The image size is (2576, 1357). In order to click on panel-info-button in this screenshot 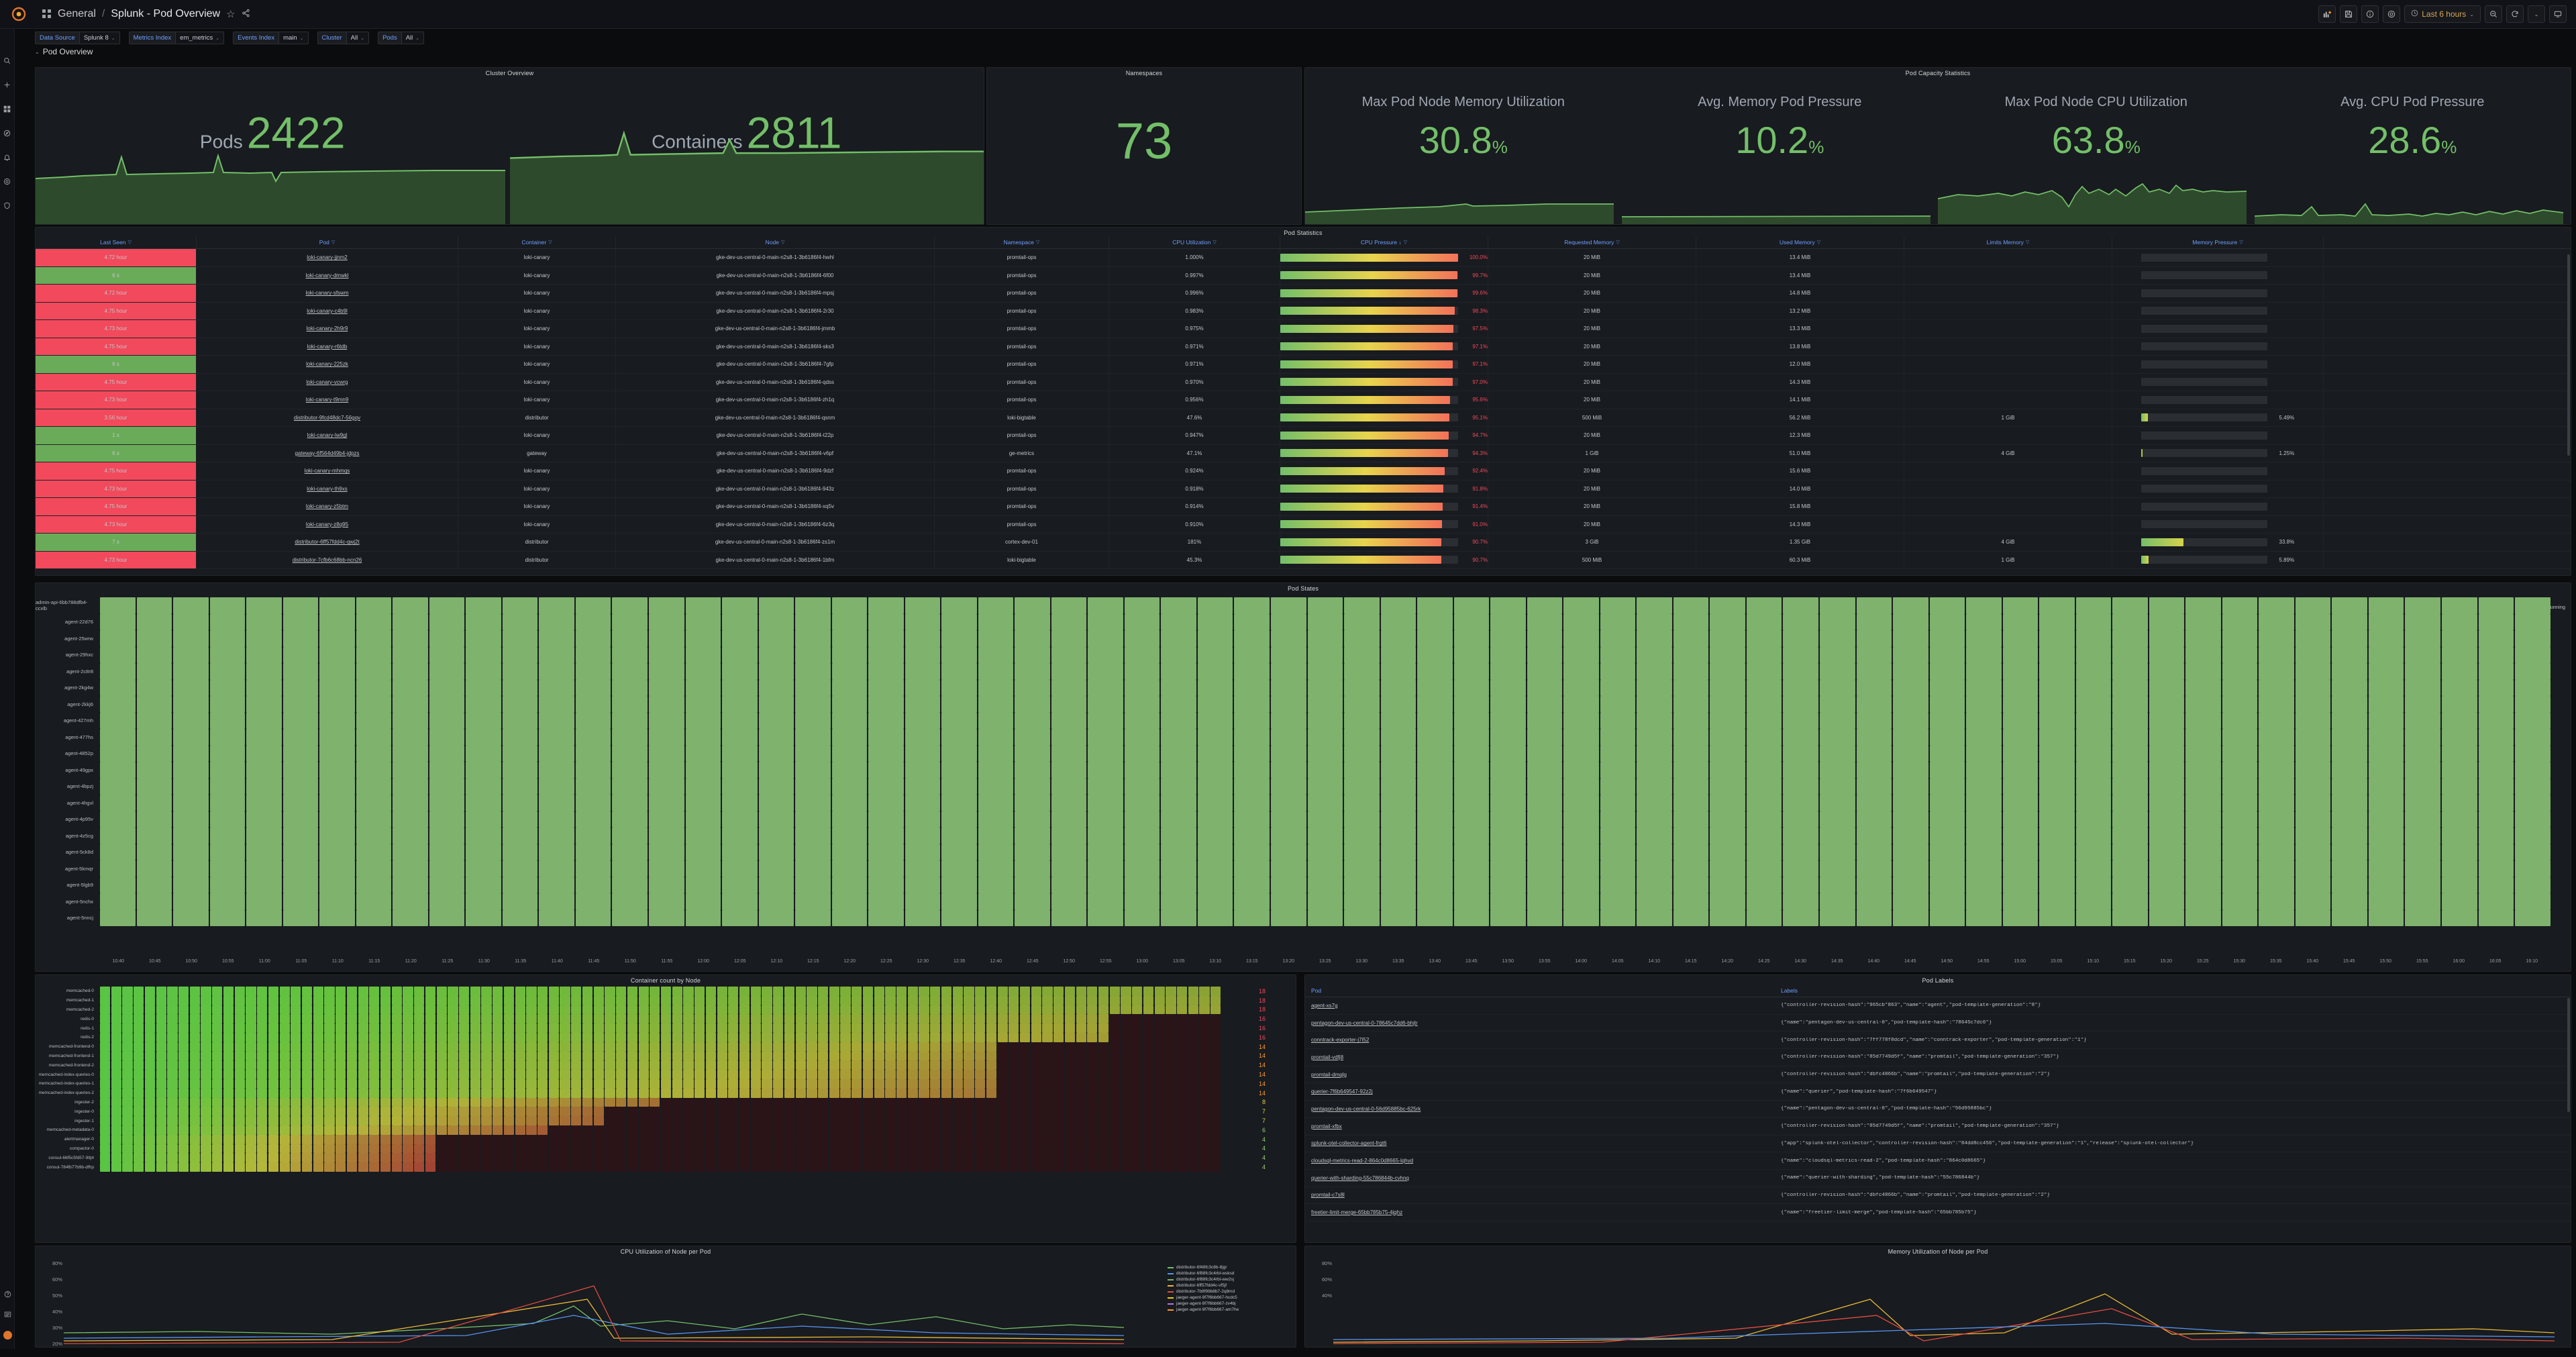, I will do `click(2370, 14)`.